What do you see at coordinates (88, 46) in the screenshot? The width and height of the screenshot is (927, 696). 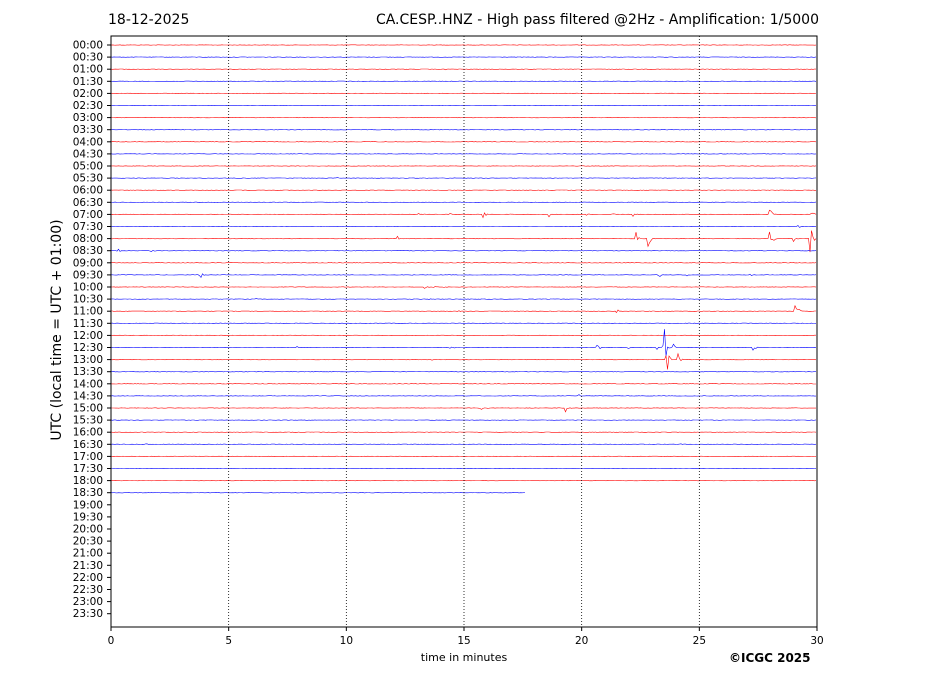 I see `y-tick-label: 00:00` at bounding box center [88, 46].